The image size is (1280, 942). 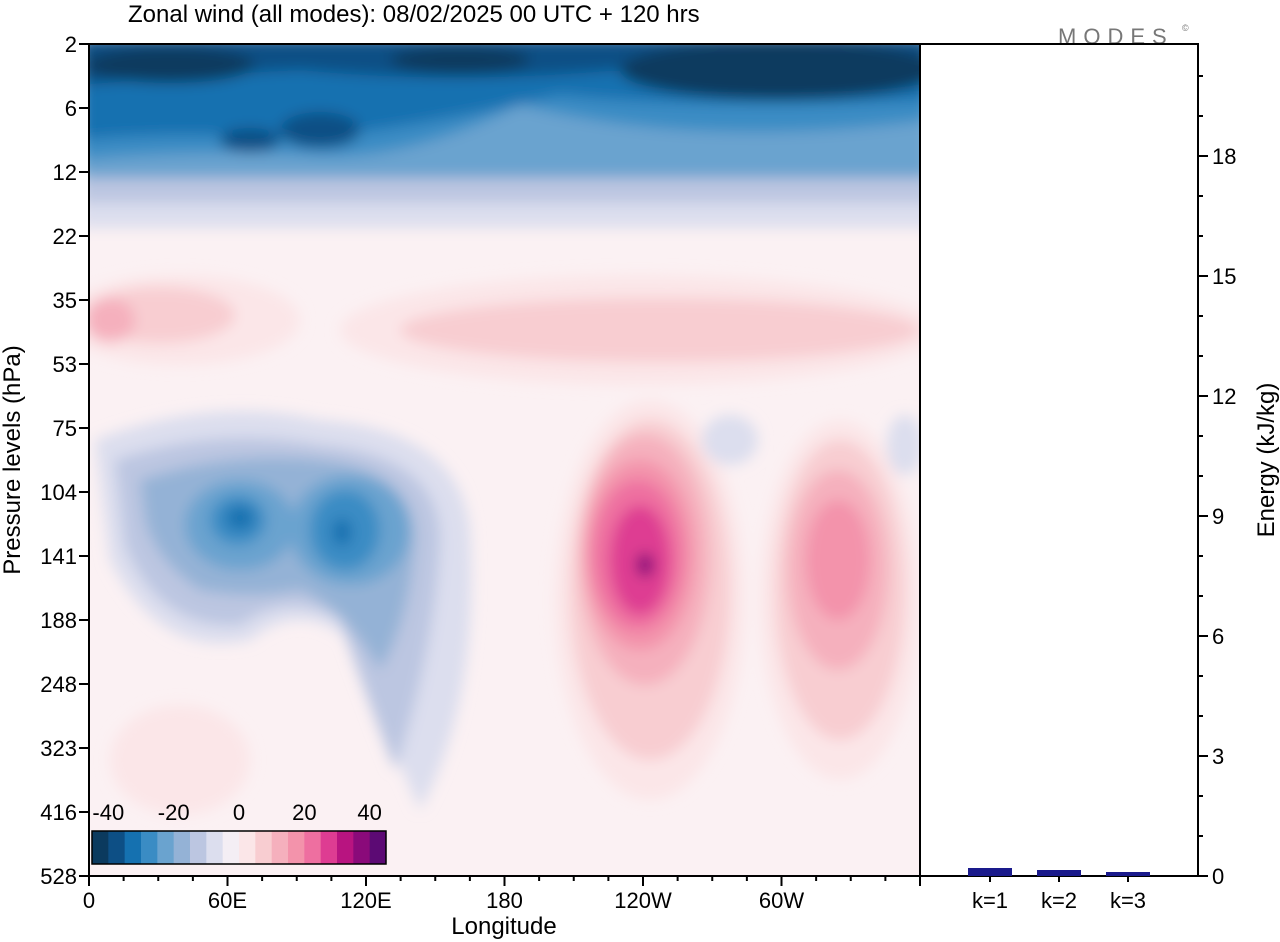 What do you see at coordinates (65, 172) in the screenshot?
I see `y-tick-label: 12` at bounding box center [65, 172].